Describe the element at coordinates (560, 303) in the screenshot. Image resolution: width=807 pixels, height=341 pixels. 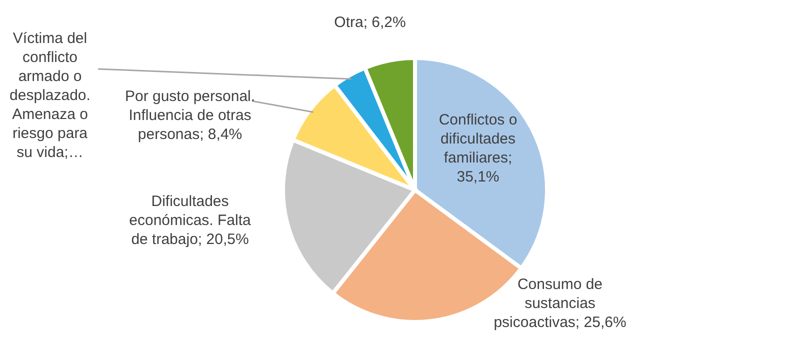
I see `slice-label: Consumo de sustancias psicoactivas; 25,6%` at that location.